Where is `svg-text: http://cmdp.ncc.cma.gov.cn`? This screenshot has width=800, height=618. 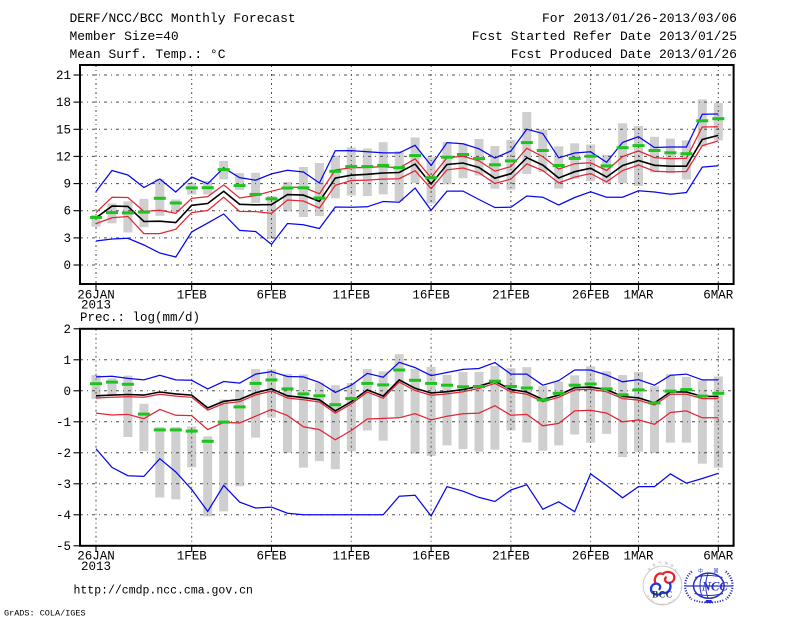
svg-text: http://cmdp.ncc.cma.gov.cn is located at coordinates (163, 591).